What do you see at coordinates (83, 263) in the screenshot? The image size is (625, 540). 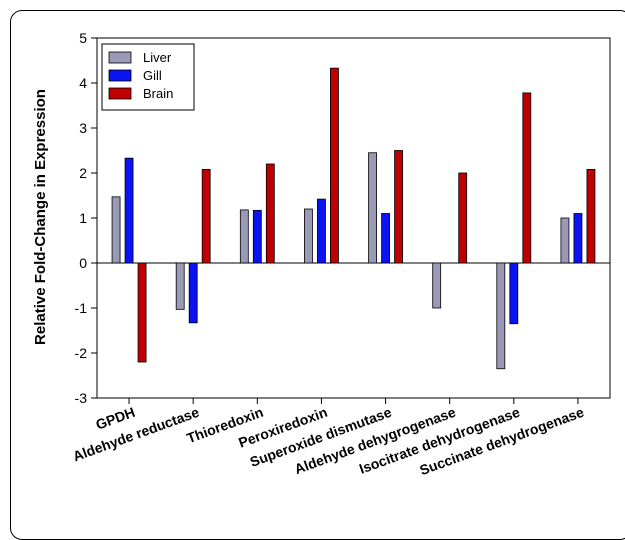 I see `y-tick-label: 0` at bounding box center [83, 263].